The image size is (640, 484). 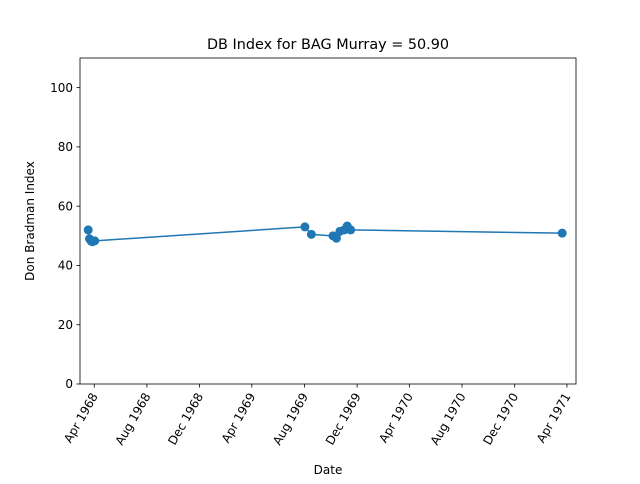 What do you see at coordinates (396, 418) in the screenshot?
I see `x-tick-label: Apr 1970` at bounding box center [396, 418].